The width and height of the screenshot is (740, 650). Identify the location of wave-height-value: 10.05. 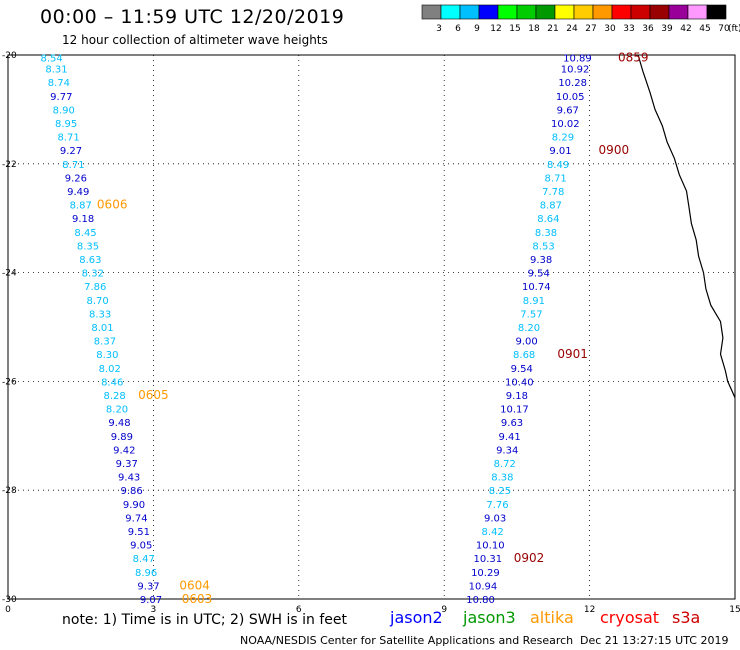
(570, 97).